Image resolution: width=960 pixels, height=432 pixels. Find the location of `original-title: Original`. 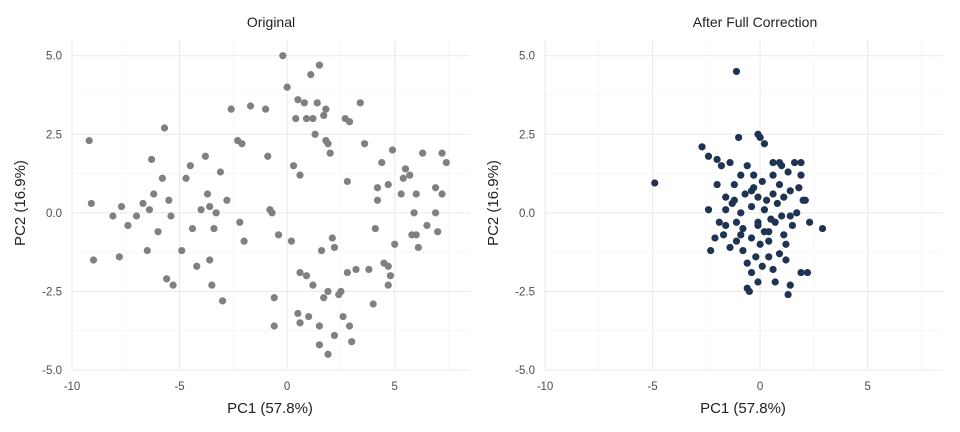

original-title: Original is located at coordinates (271, 22).